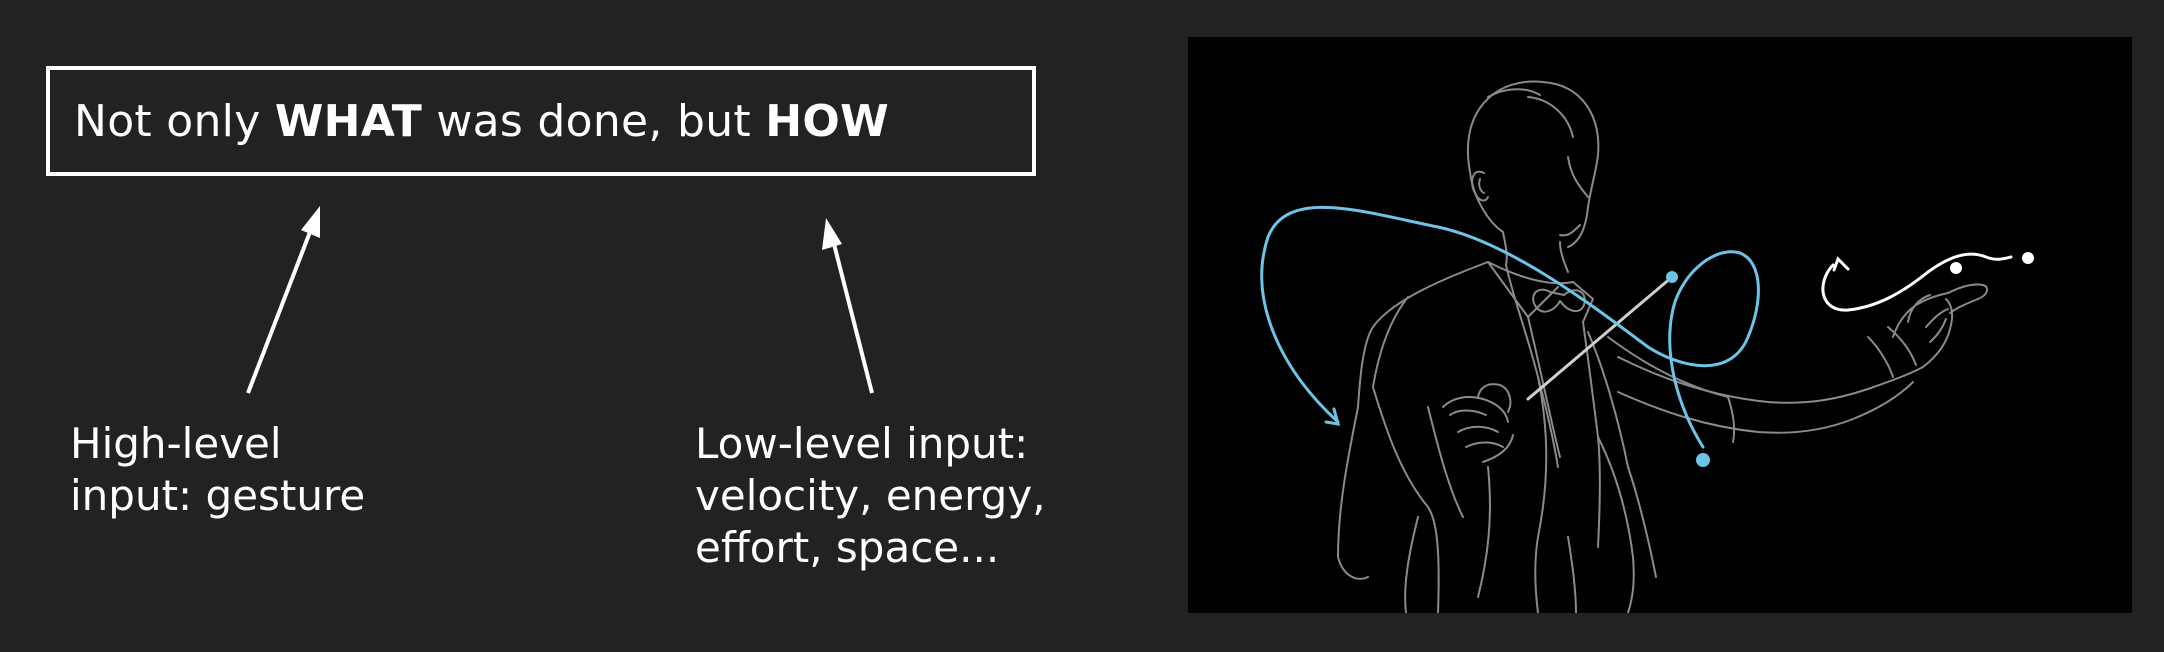  What do you see at coordinates (348, 121) in the screenshot?
I see `title-emphasis-what: WHAT` at bounding box center [348, 121].